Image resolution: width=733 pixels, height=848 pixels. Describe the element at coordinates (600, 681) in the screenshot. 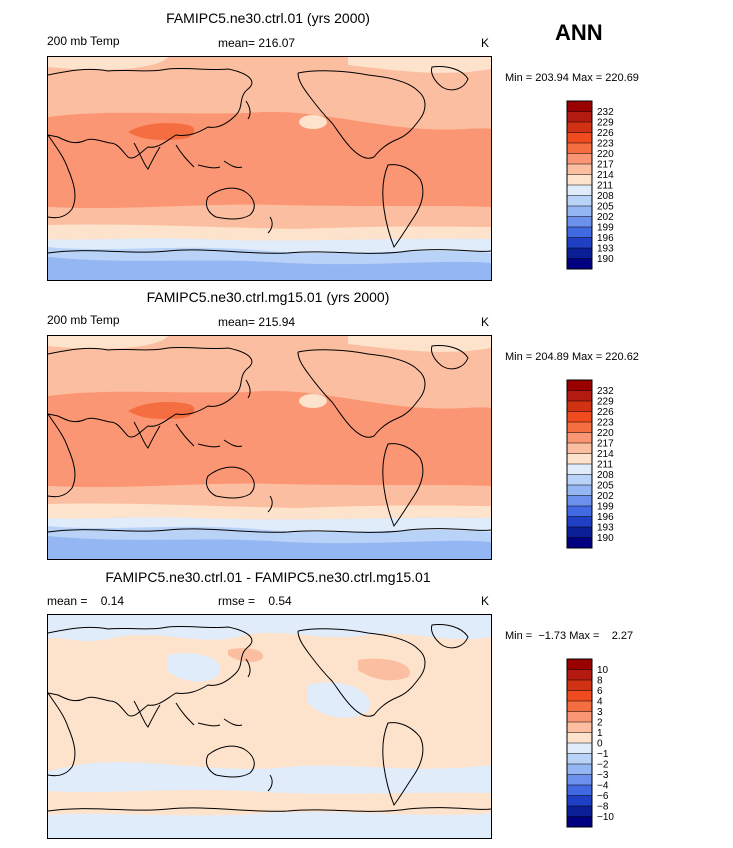

I see `colorbar-label: 8` at that location.